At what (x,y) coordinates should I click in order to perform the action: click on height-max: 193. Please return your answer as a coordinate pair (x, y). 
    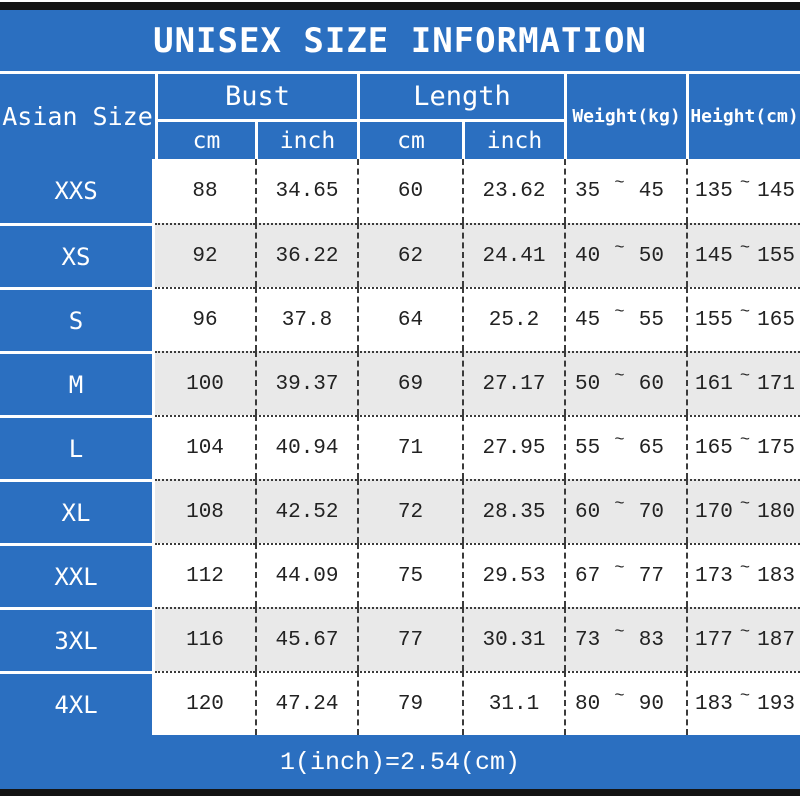
    Looking at the image, I should click on (776, 704).